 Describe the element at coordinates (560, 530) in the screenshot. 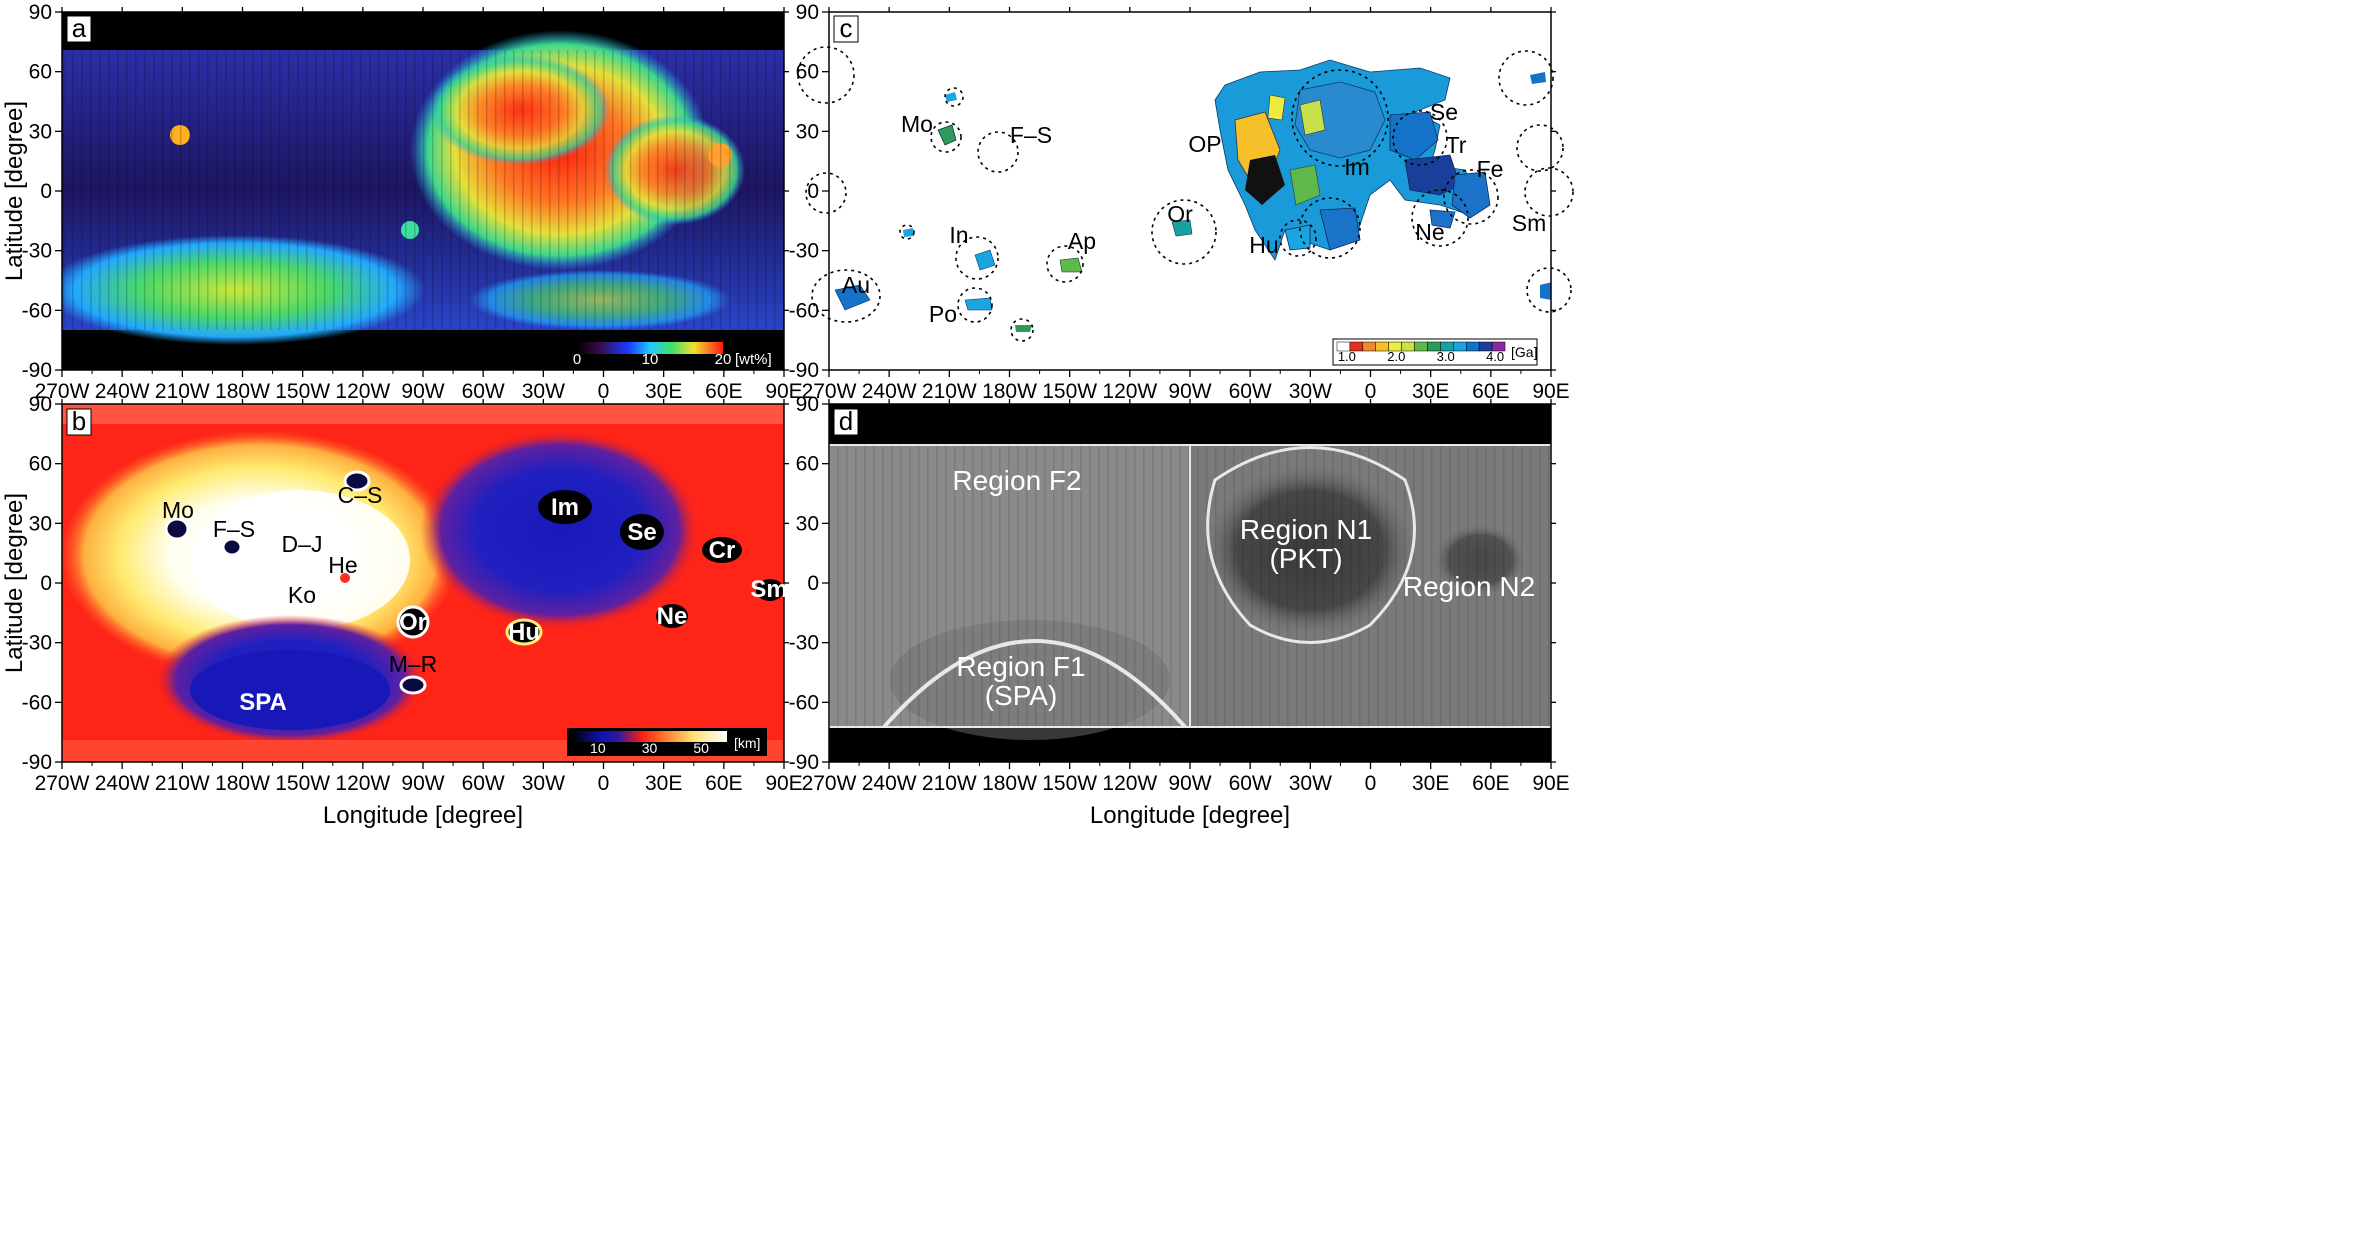

I see `nearside-thin-crust` at that location.